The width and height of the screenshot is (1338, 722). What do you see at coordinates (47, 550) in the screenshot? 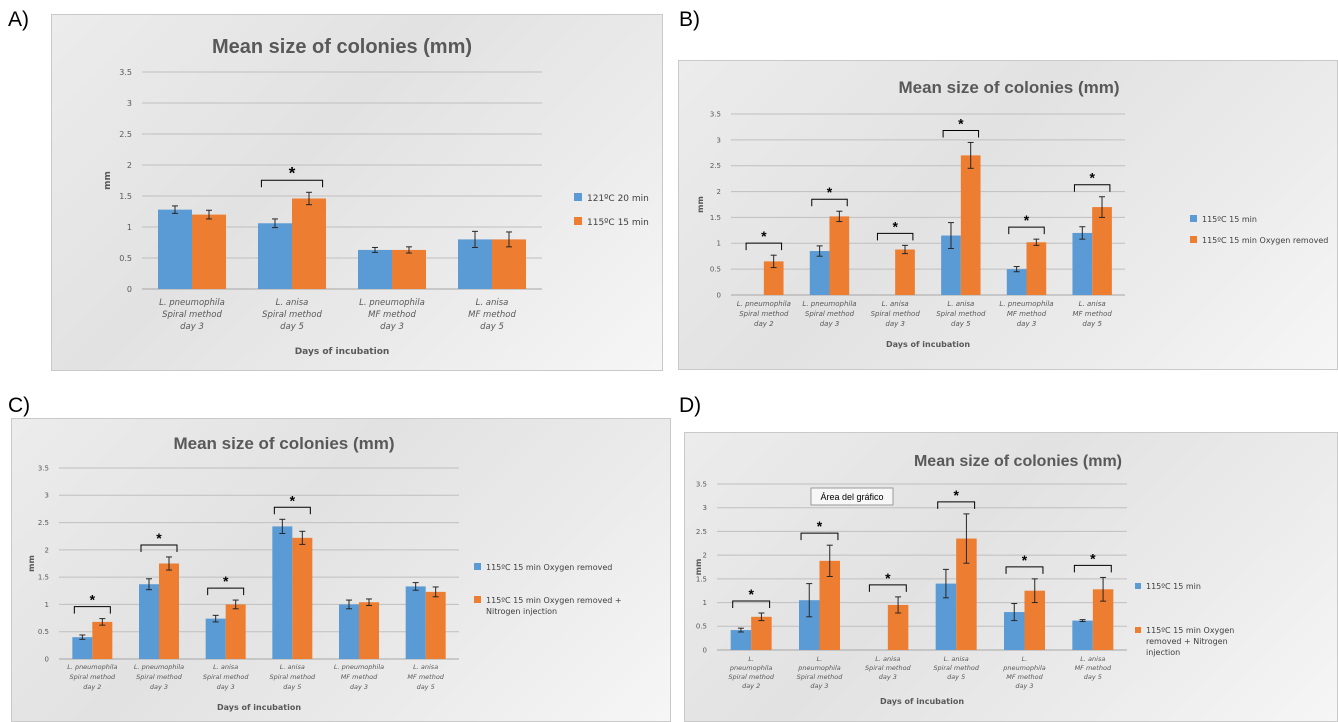
I see `y-tick-label: 2` at bounding box center [47, 550].